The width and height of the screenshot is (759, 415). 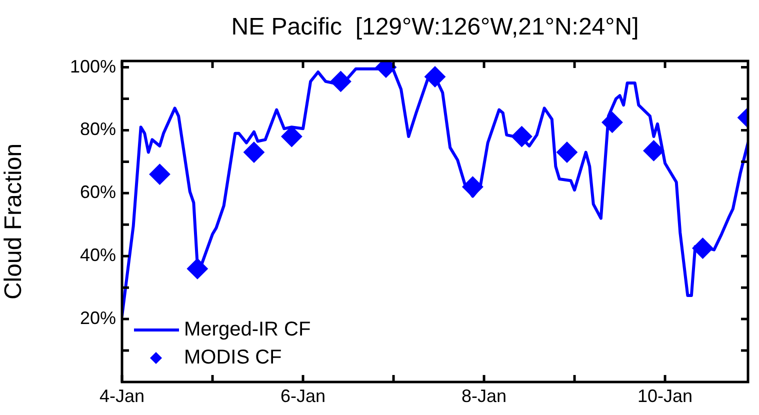 I want to click on y-tick-label: 100%, so click(x=93, y=66).